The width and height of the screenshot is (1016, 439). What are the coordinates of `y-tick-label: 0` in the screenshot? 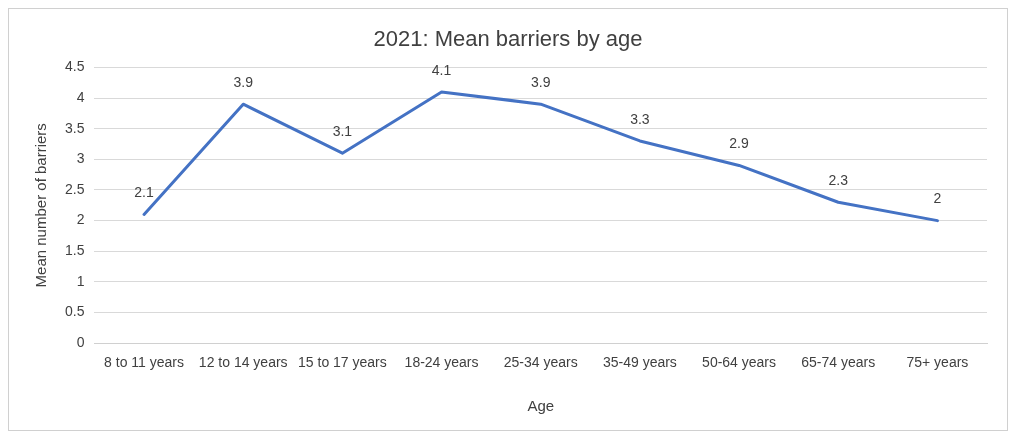 It's located at (80, 342).